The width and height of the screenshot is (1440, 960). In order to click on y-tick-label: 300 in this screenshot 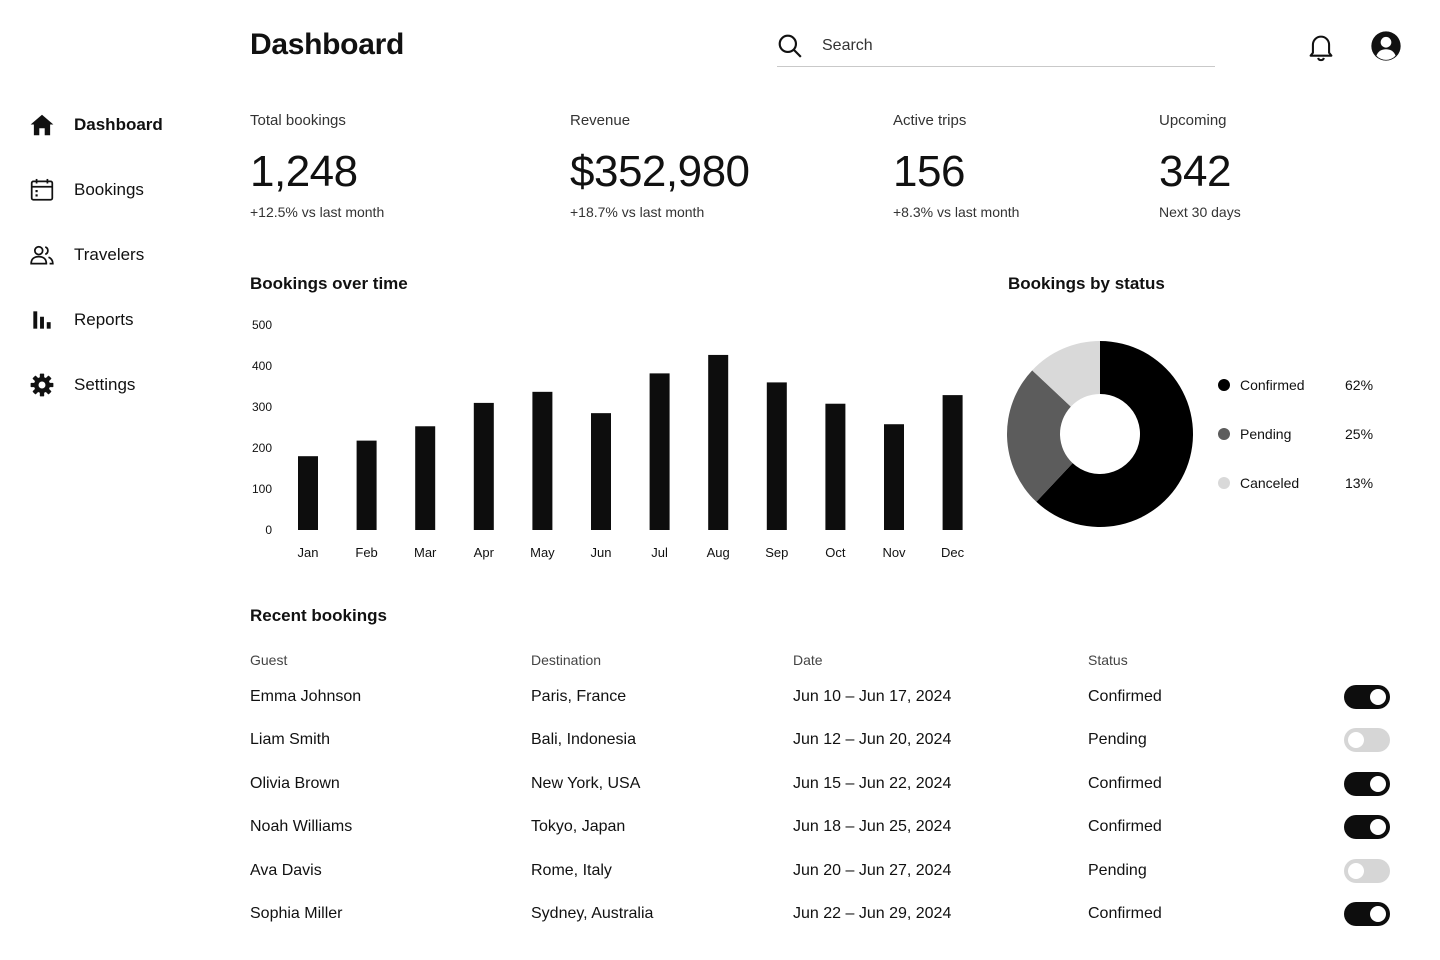, I will do `click(262, 407)`.